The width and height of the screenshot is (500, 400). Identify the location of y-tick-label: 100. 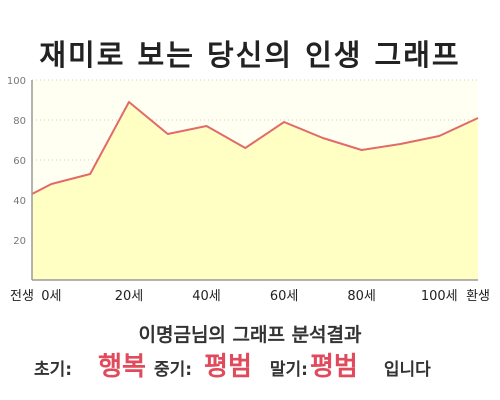
(16, 81).